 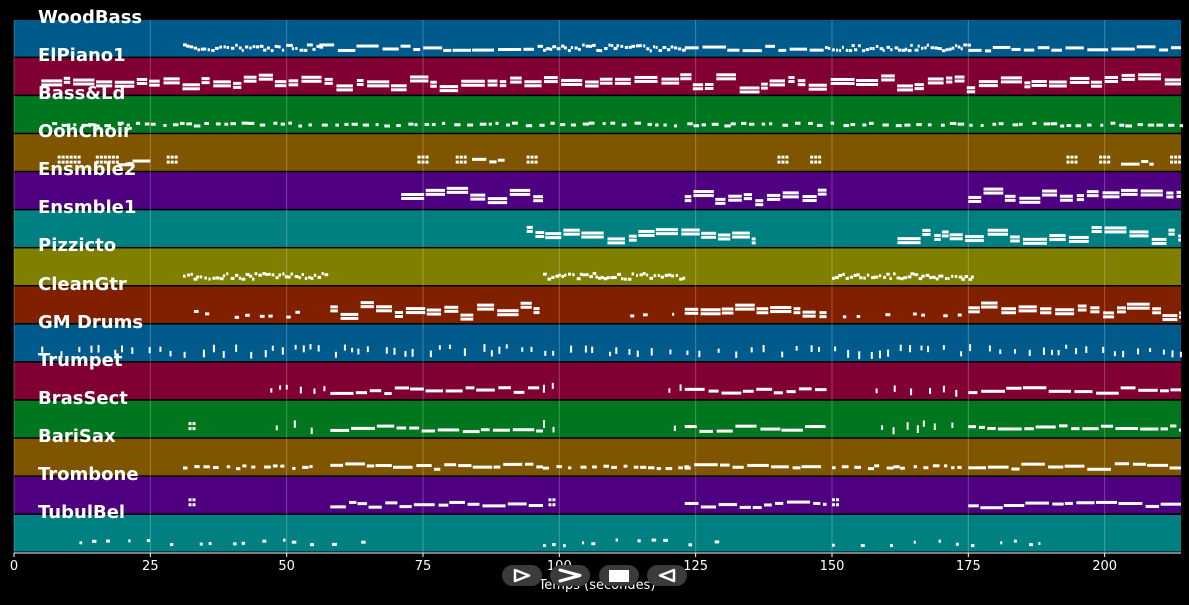 What do you see at coordinates (522, 575) in the screenshot?
I see `play-button` at bounding box center [522, 575].